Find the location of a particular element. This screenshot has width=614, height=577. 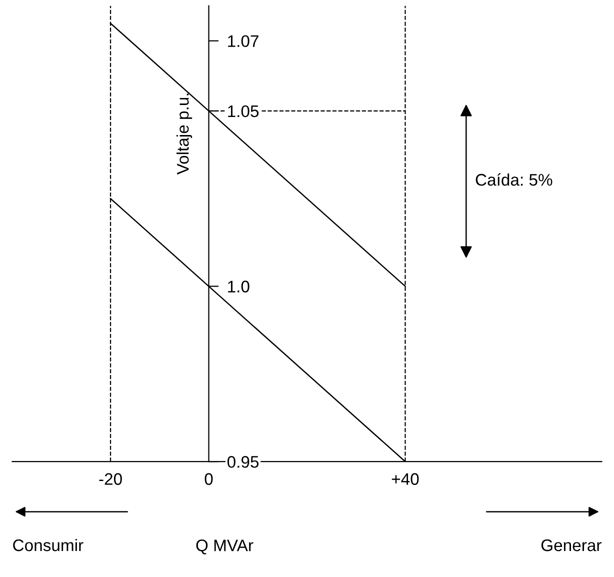

y-axis-title: Voltaje p.u. is located at coordinates (184, 134).